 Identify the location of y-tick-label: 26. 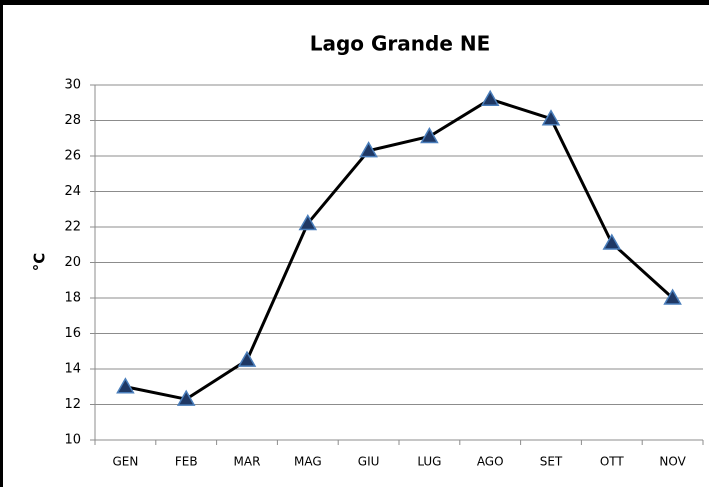
(72, 156).